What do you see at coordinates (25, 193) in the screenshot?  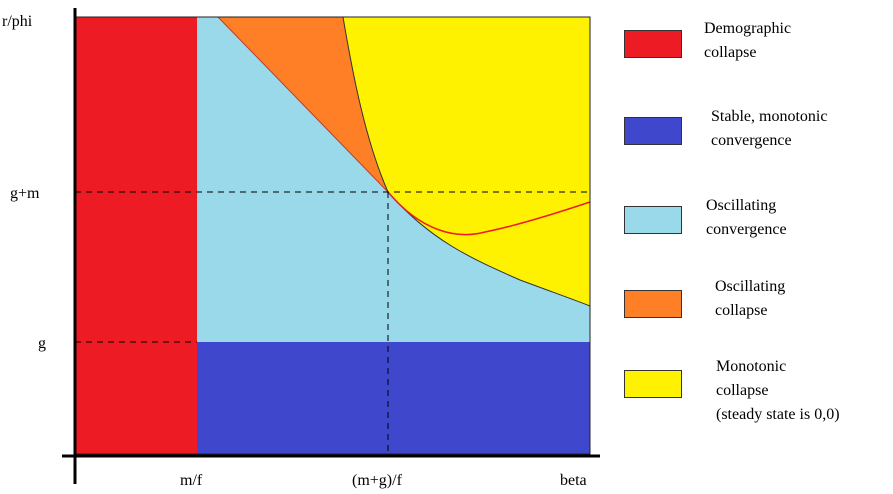 I see `y-tick-g-plus-m: g+m` at bounding box center [25, 193].